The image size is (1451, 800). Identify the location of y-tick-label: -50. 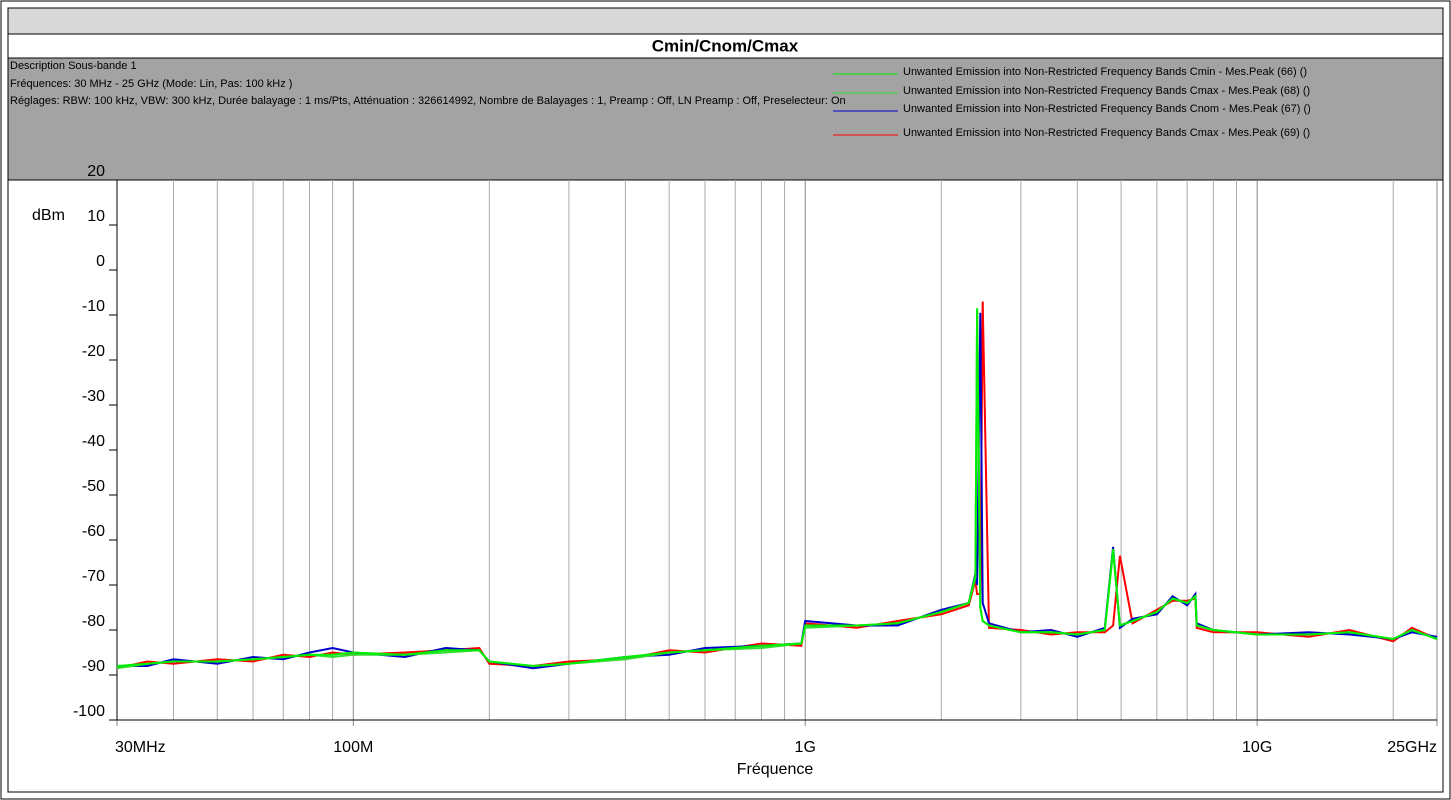
(93, 486).